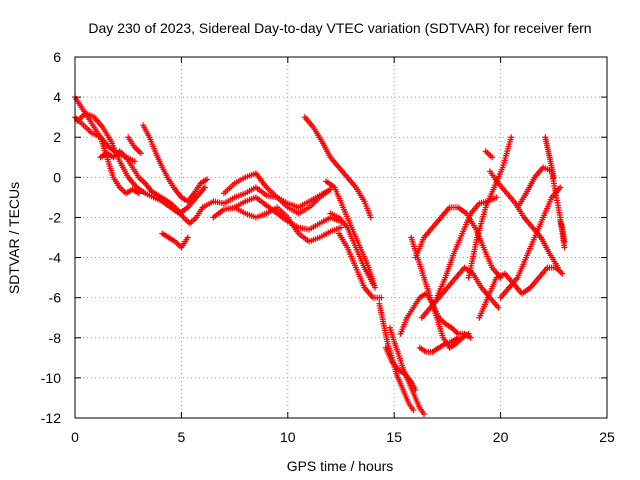  I want to click on y-tick-label: -12, so click(51, 418).